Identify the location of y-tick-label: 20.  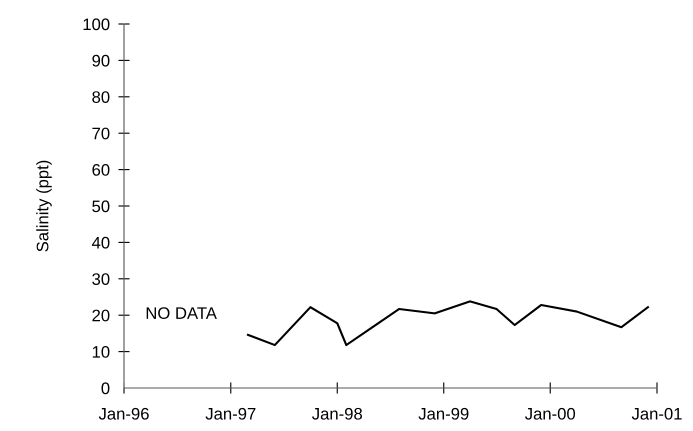
(101, 316).